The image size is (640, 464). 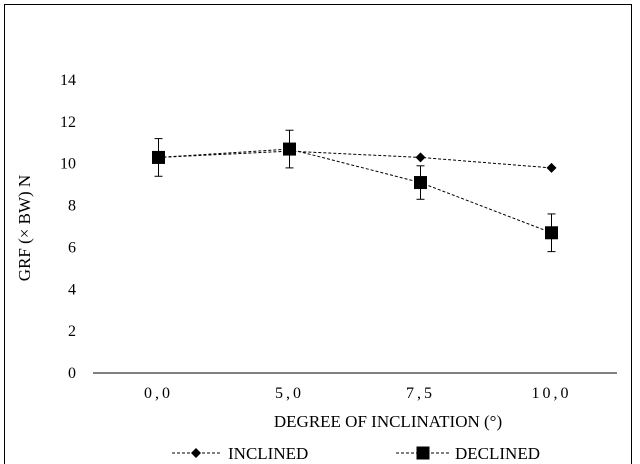 What do you see at coordinates (72, 331) in the screenshot?
I see `y-tick-label: 2` at bounding box center [72, 331].